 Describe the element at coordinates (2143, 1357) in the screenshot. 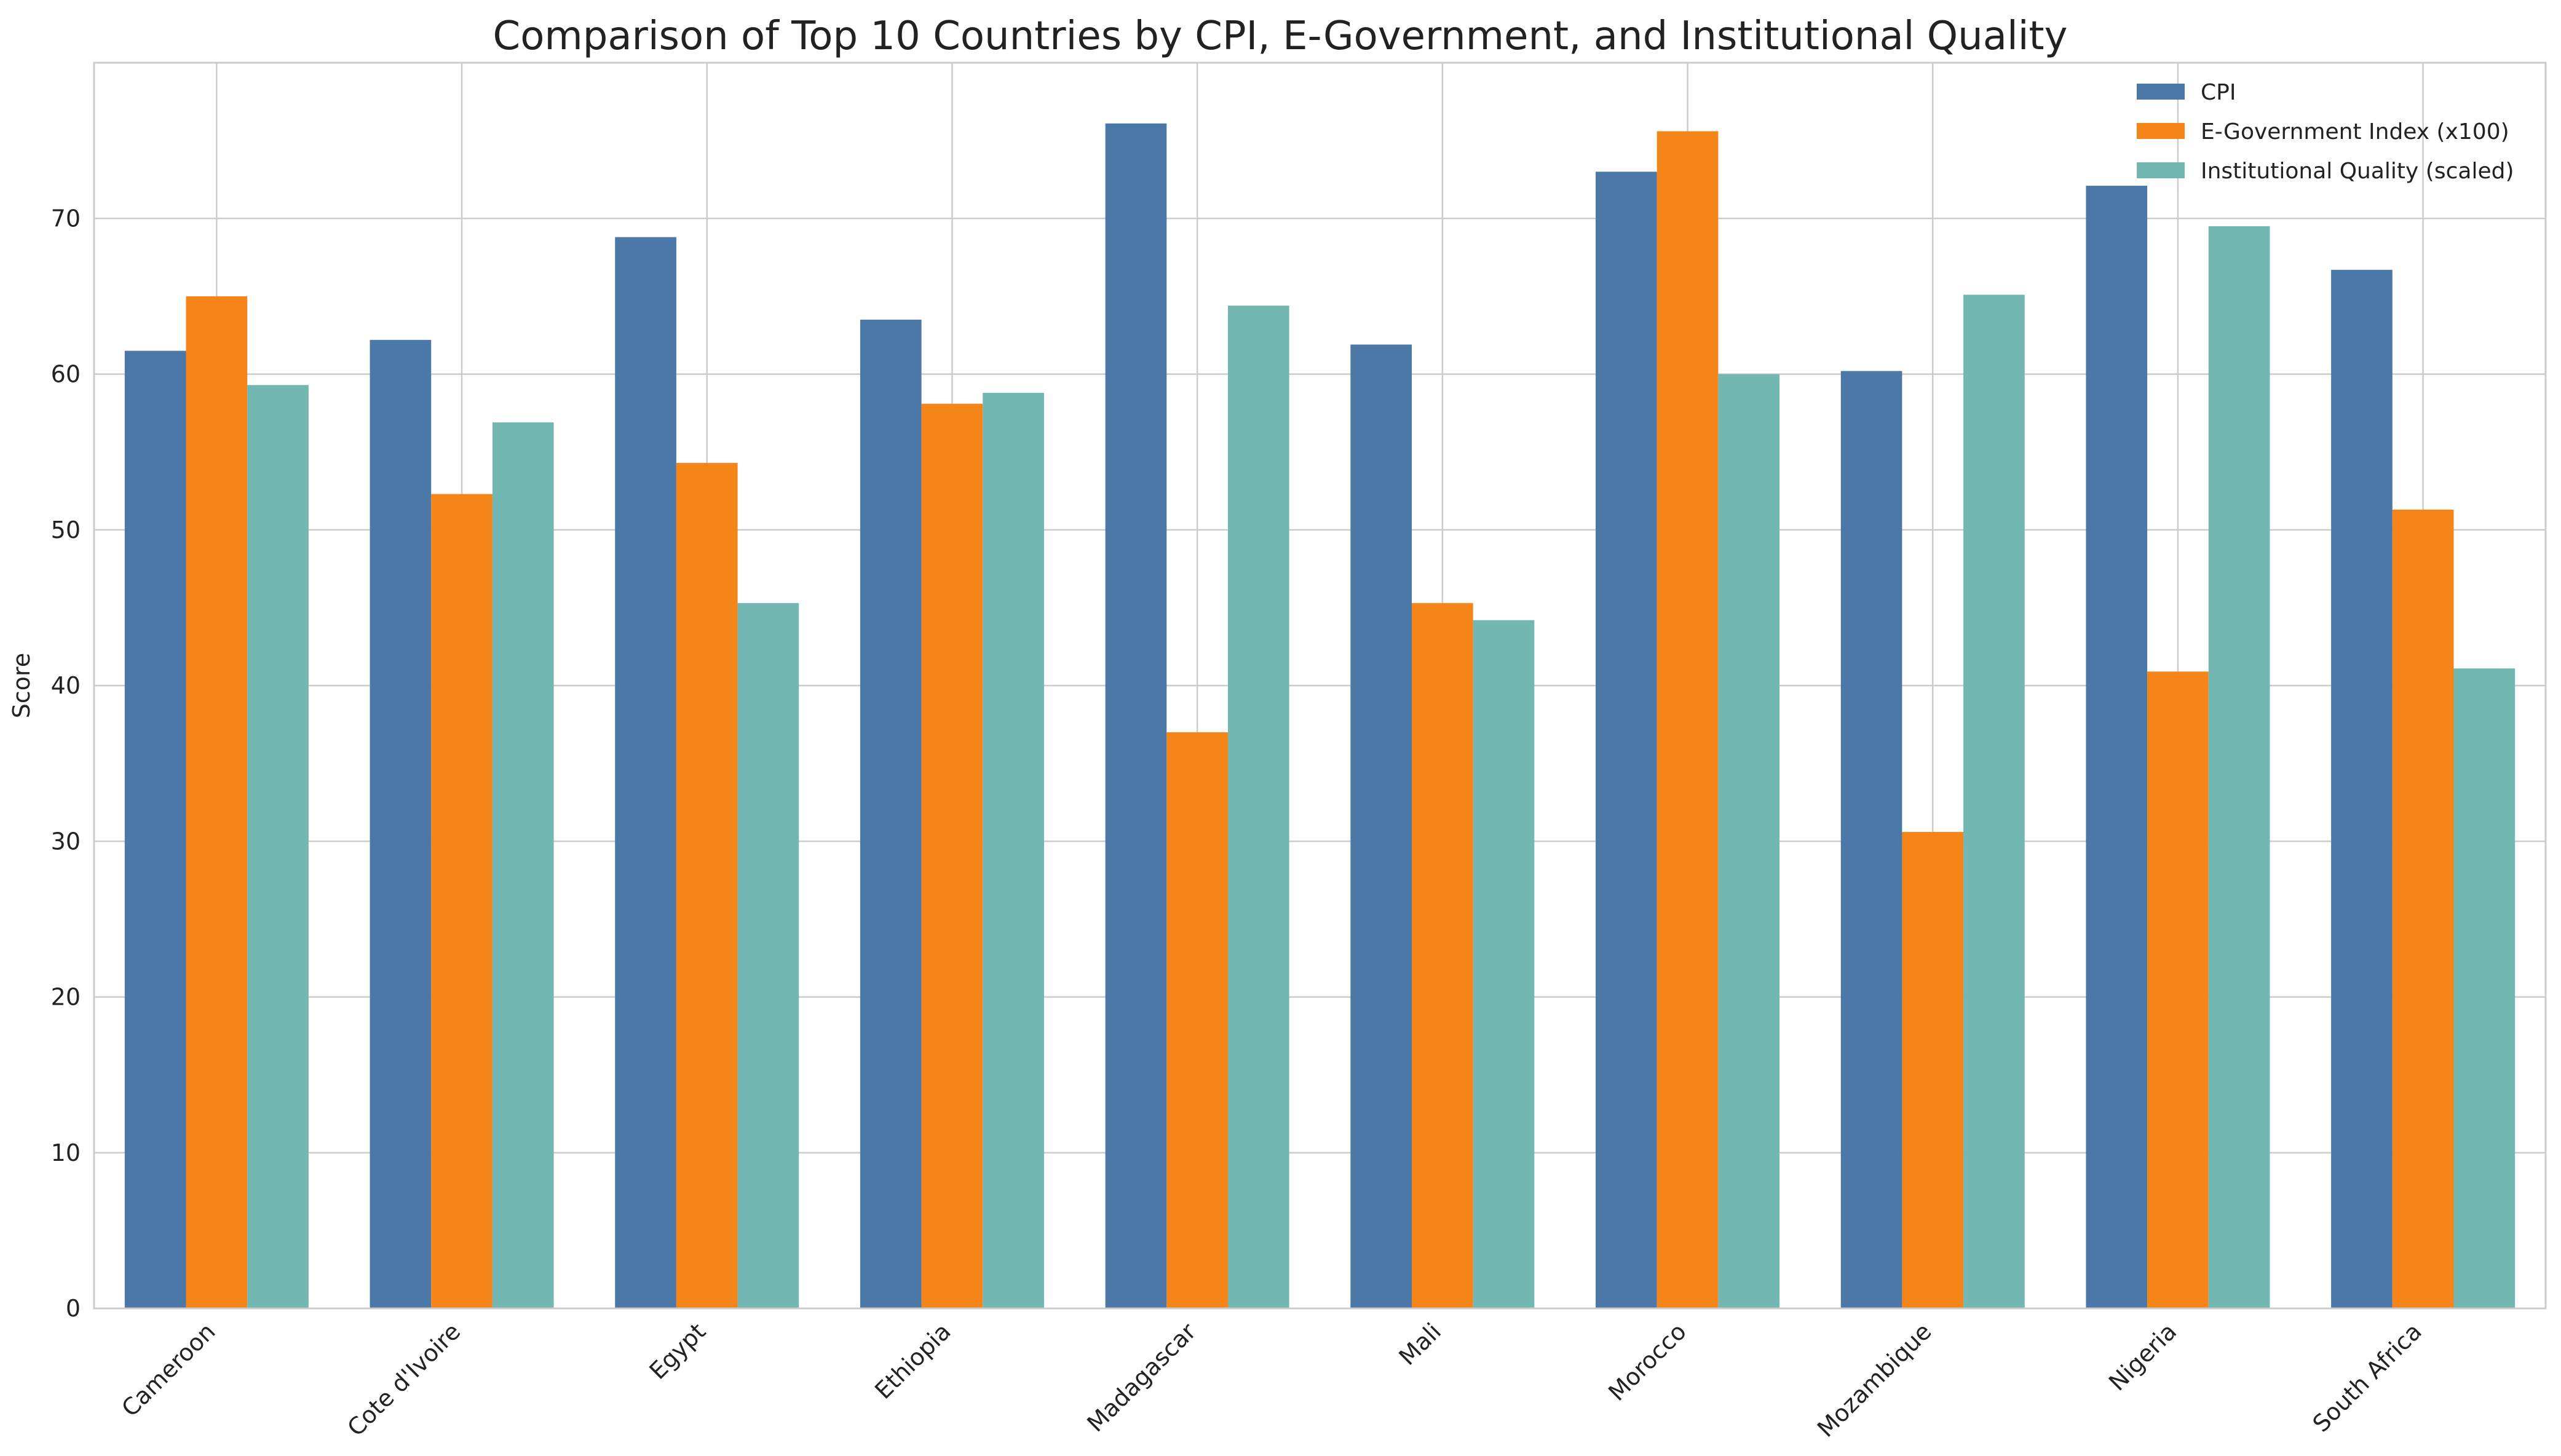

I see `x-tick-label: Nigeria` at that location.